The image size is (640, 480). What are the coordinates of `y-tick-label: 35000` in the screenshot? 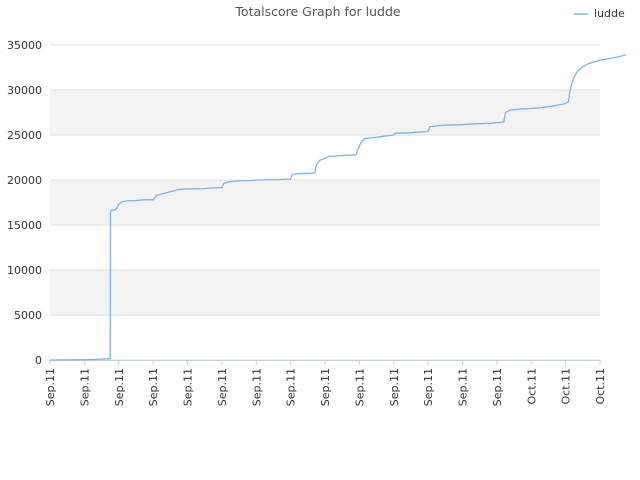 It's located at (24, 45).